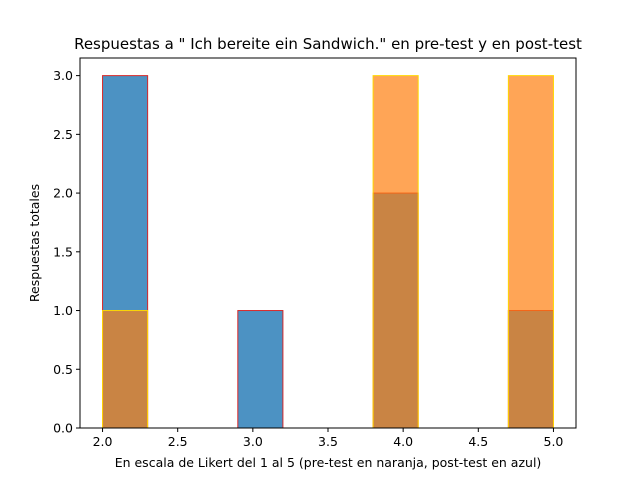 Image resolution: width=640 pixels, height=480 pixels. What do you see at coordinates (403, 441) in the screenshot?
I see `x-tick-label: 4.0` at bounding box center [403, 441].